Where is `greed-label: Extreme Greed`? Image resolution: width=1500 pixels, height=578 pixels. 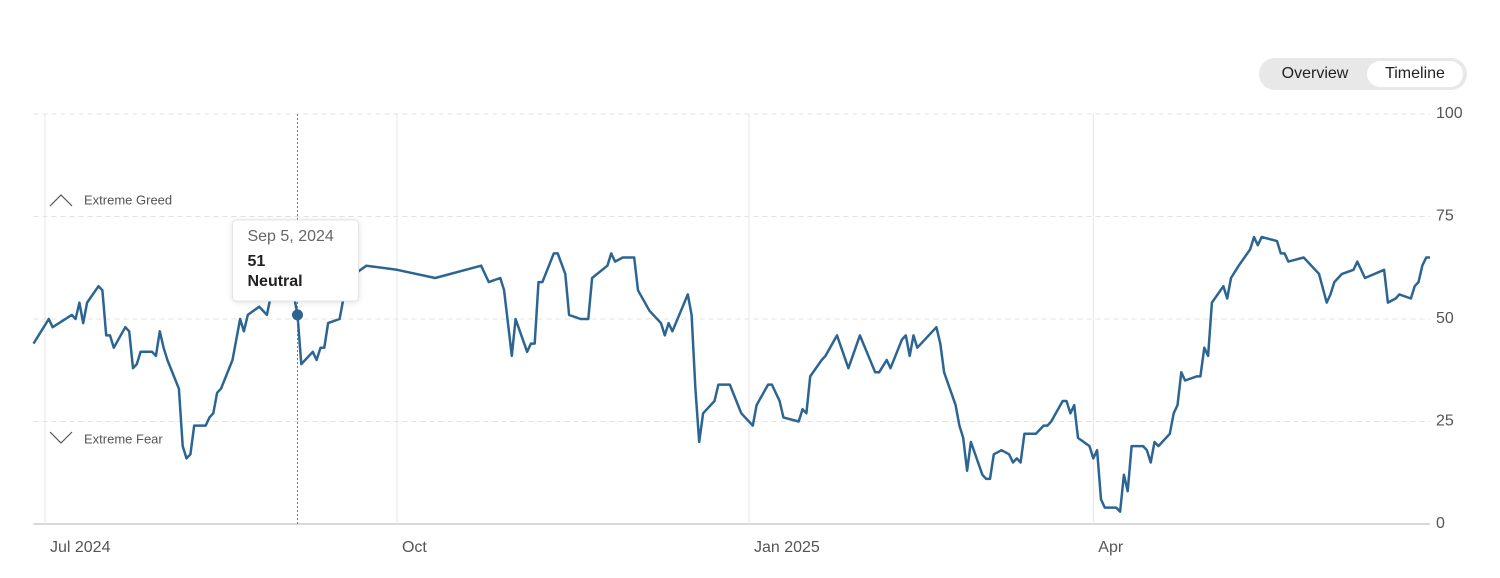
greed-label: Extreme Greed is located at coordinates (128, 199).